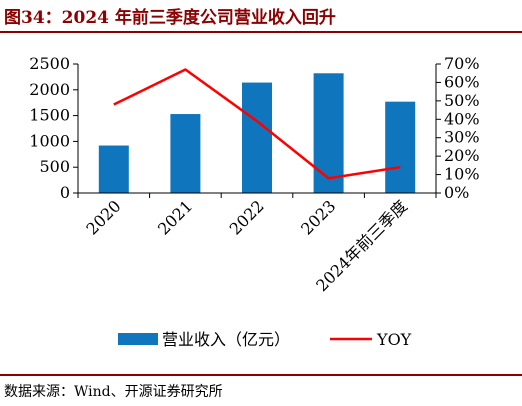 Image resolution: width=522 pixels, height=406 pixels. Describe the element at coordinates (462, 63) in the screenshot. I see `right-tick-label: 70%` at that location.